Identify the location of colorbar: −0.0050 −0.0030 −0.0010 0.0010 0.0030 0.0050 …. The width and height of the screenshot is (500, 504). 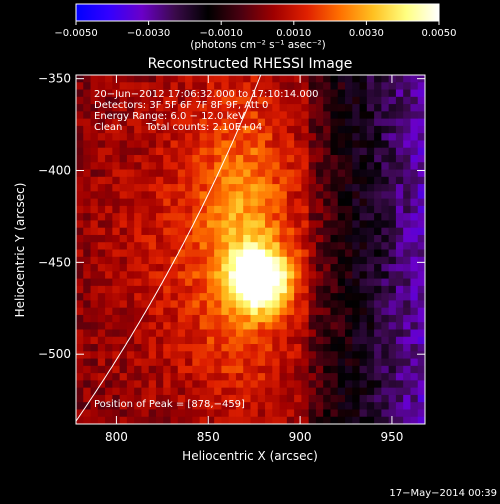
(255, 27).